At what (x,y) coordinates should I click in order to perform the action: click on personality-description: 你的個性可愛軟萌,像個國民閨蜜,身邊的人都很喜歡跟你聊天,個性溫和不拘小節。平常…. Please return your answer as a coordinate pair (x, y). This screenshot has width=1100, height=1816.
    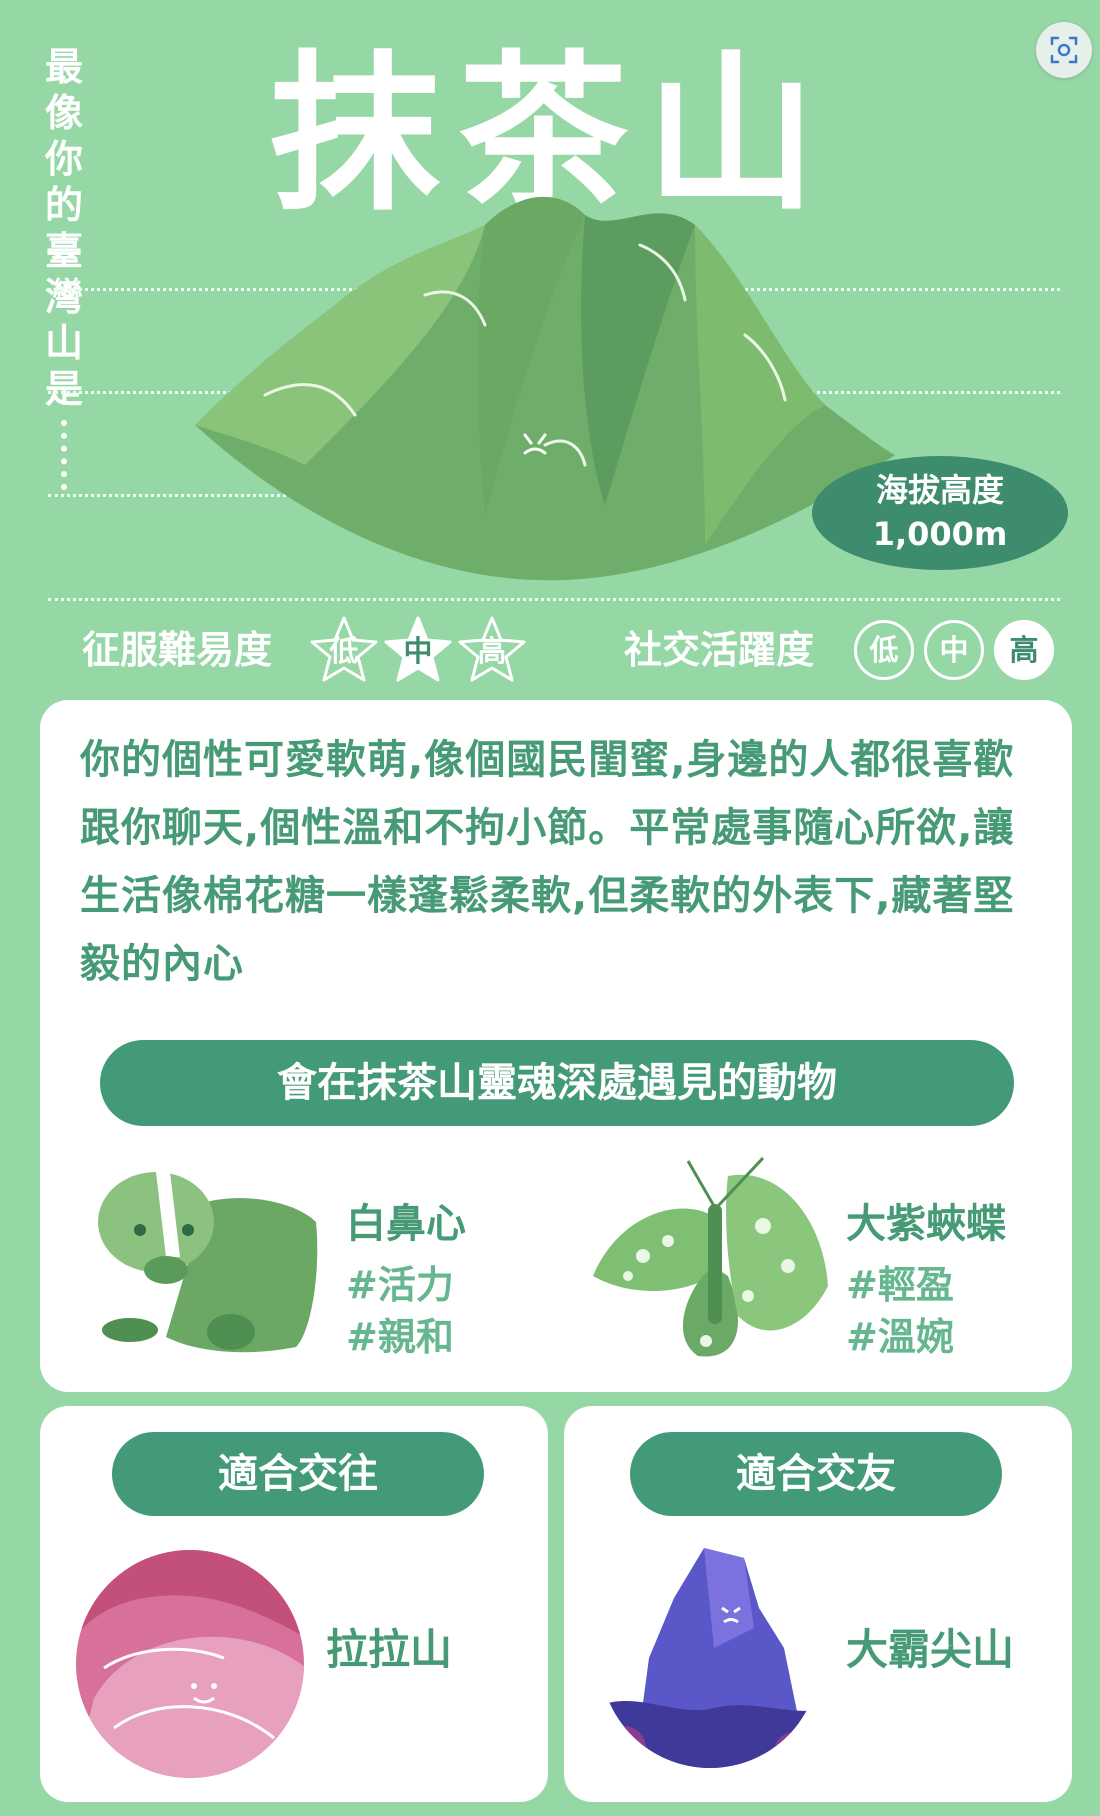
    Looking at the image, I should click on (547, 862).